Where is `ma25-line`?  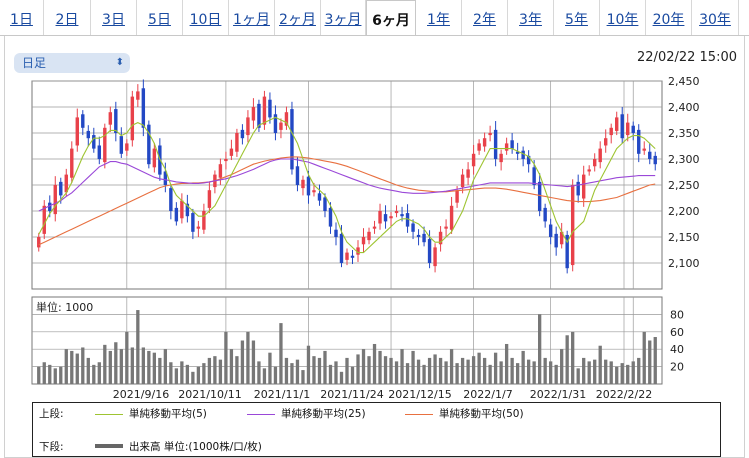 ma25-line is located at coordinates (347, 185).